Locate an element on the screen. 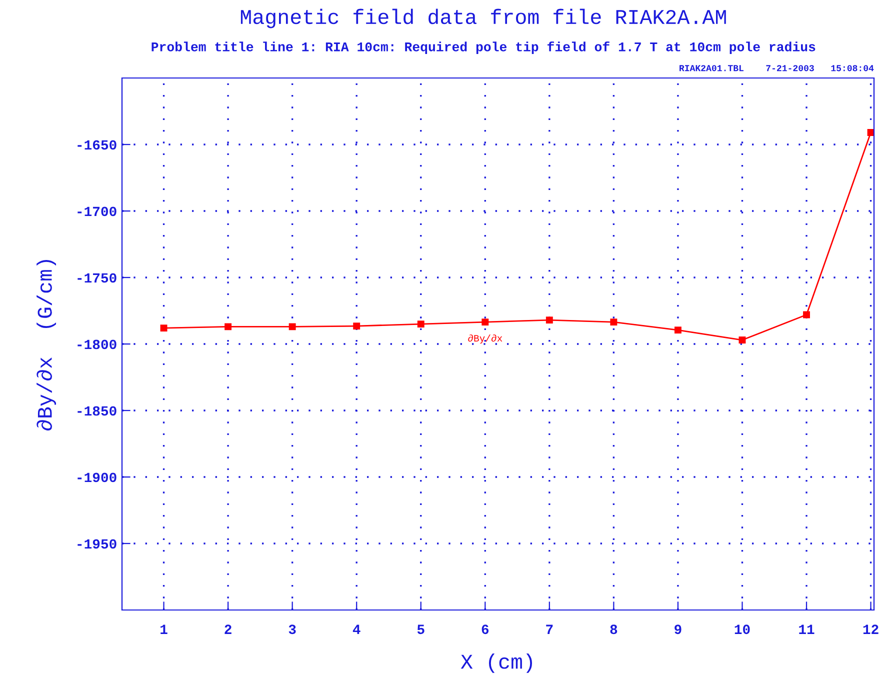 This screenshot has width=879, height=683. y-tick-label: -1900 is located at coordinates (97, 477).